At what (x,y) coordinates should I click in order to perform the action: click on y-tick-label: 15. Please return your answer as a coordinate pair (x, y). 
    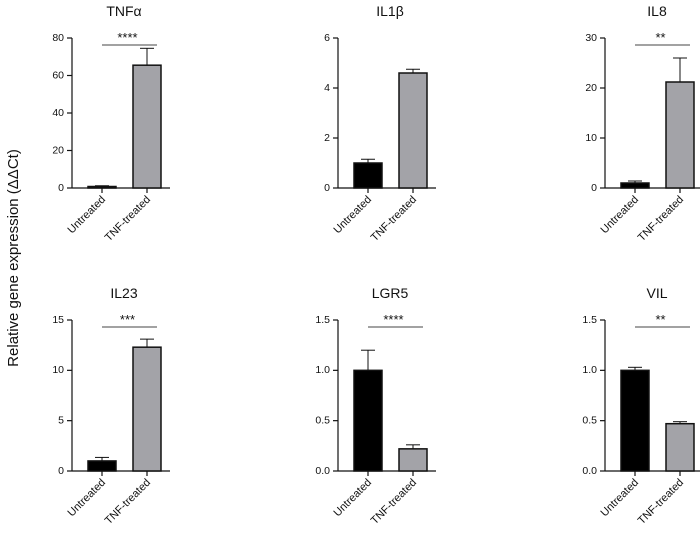
    Looking at the image, I should click on (58, 320).